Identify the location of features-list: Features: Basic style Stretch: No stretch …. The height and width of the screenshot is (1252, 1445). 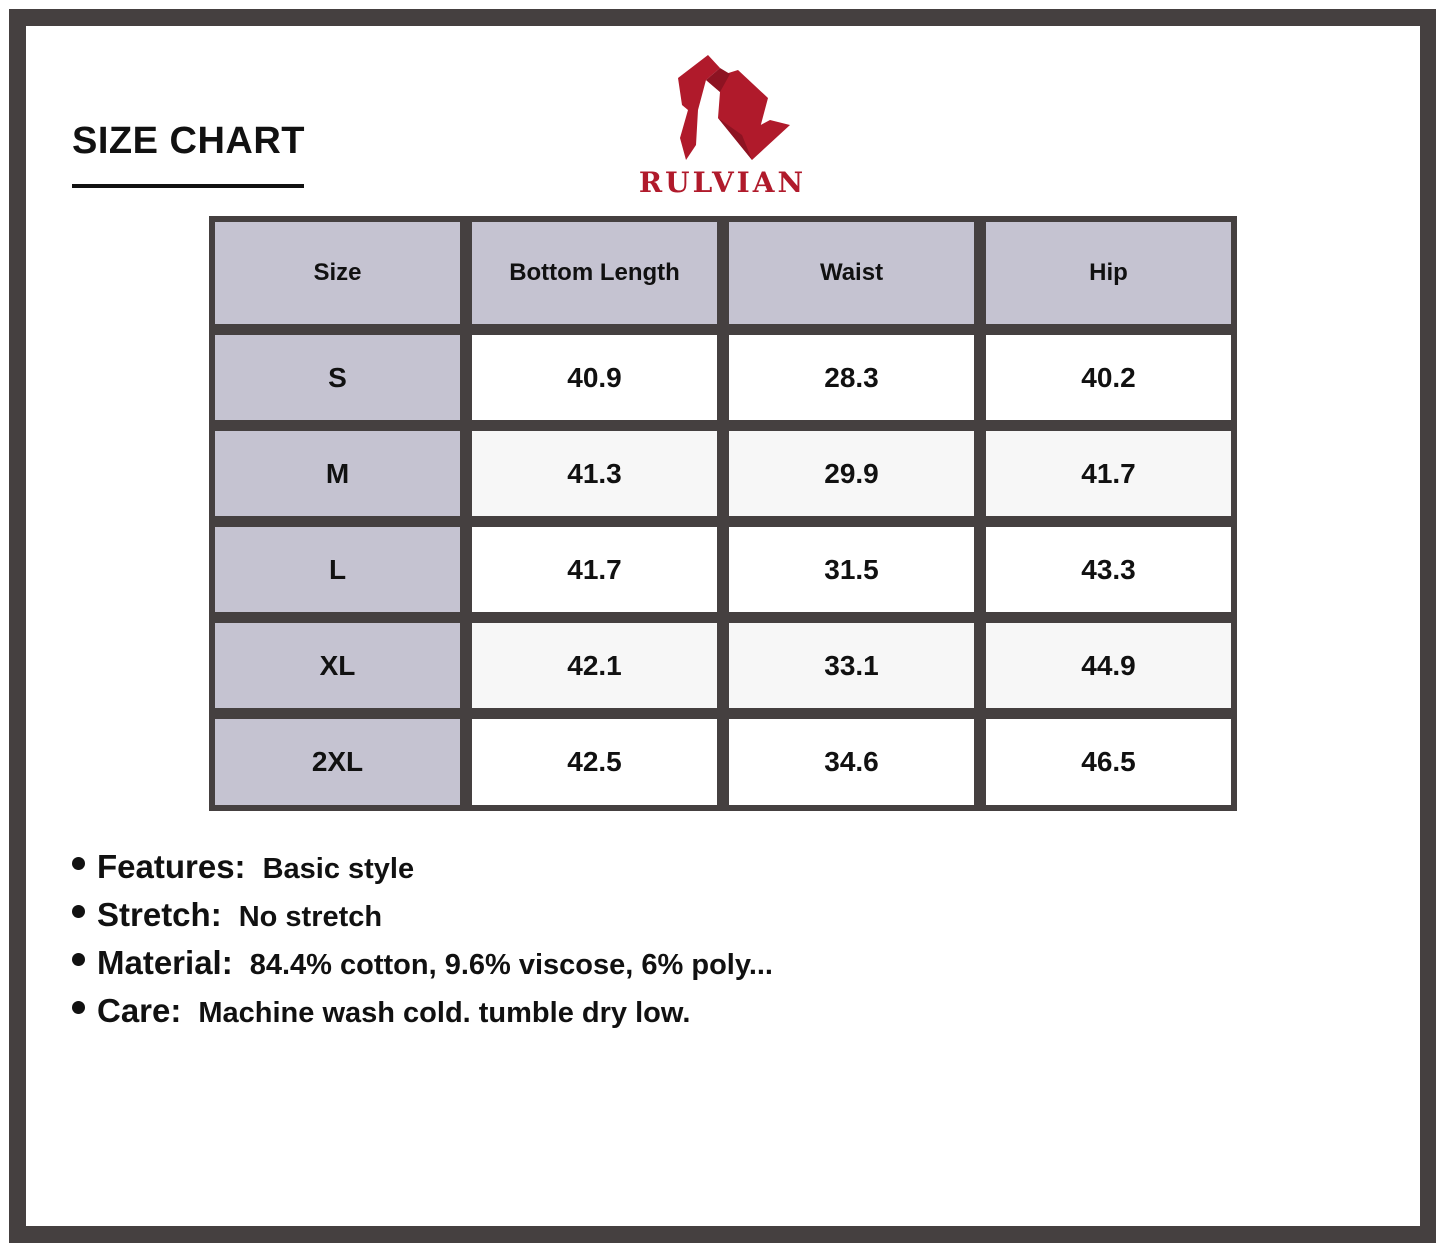
(422, 944).